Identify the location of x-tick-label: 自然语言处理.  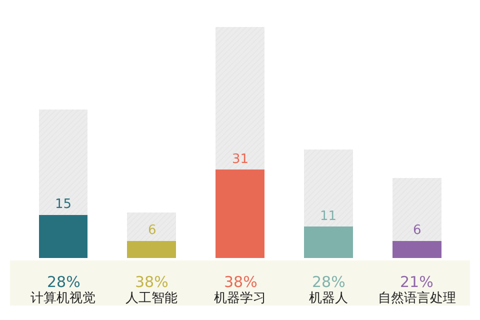
(417, 298).